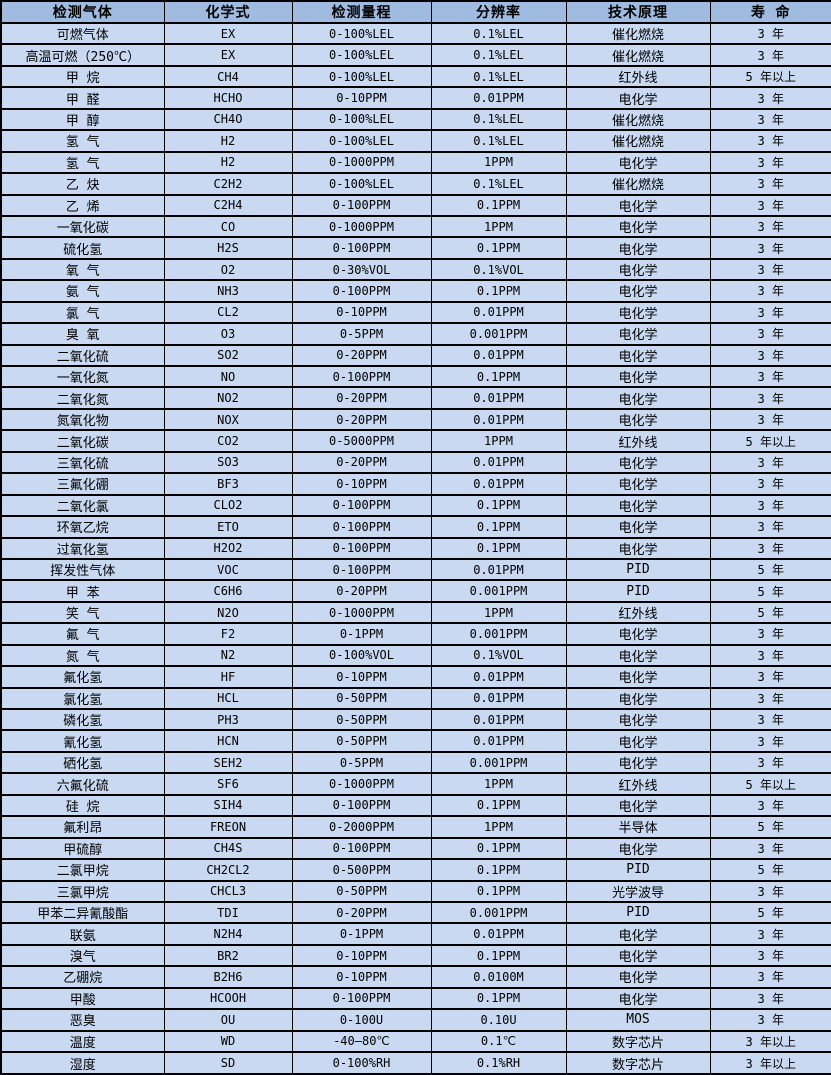  I want to click on table-row: 温度 WD -40—80℃ 0.1℃ 数字芯片 3 年以上, so click(415, 1041).